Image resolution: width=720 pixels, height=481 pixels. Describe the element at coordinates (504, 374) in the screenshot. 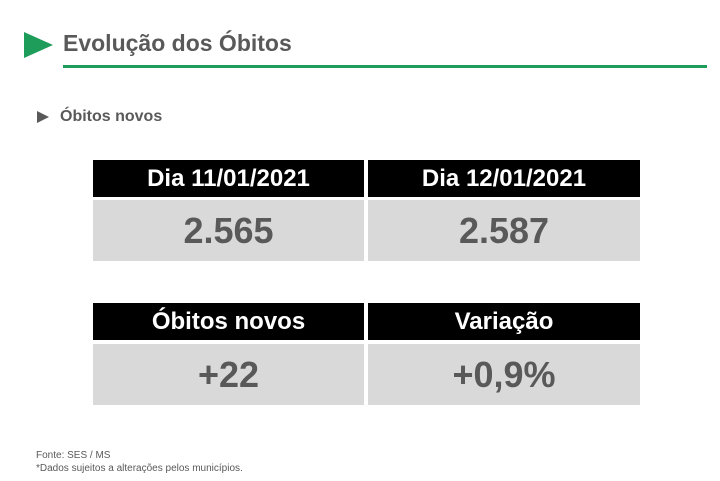

I see `table-value: +0,9%` at that location.